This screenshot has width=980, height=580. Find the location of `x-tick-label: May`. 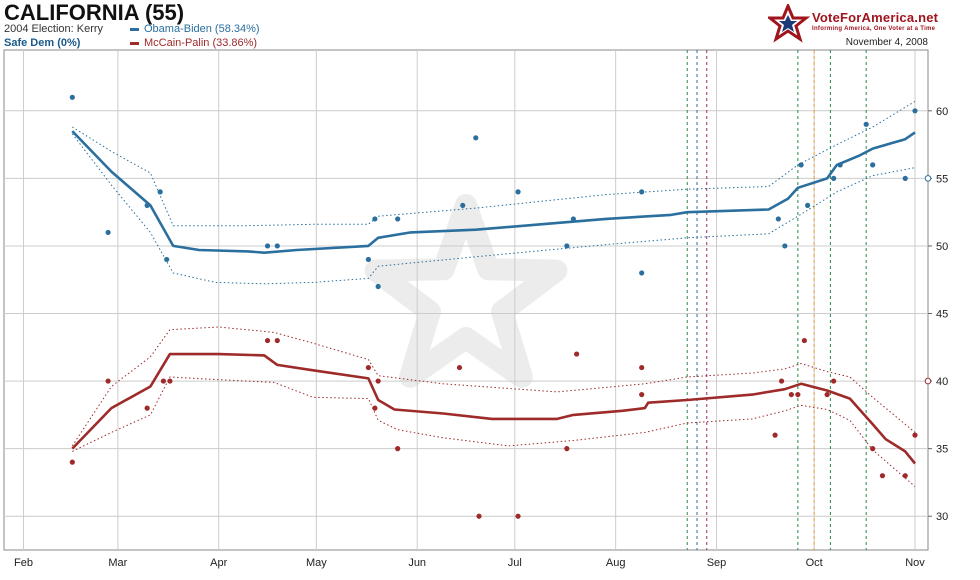

x-tick-label: May is located at coordinates (316, 563).